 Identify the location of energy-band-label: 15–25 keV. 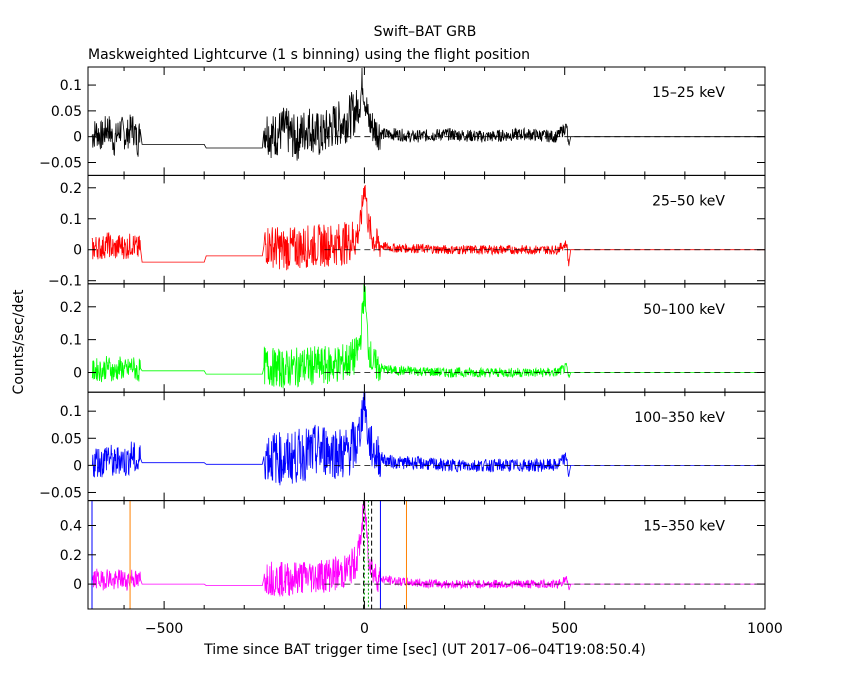
(688, 93).